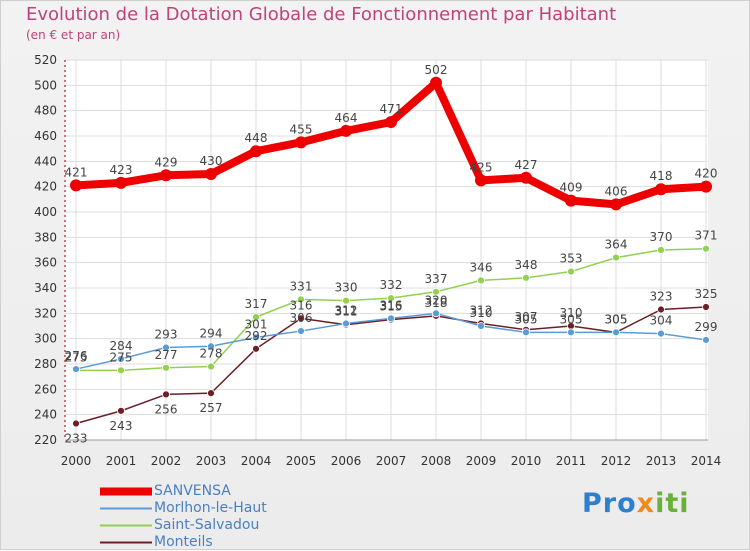 This screenshot has height=551, width=750. I want to click on data-label: 278, so click(211, 354).